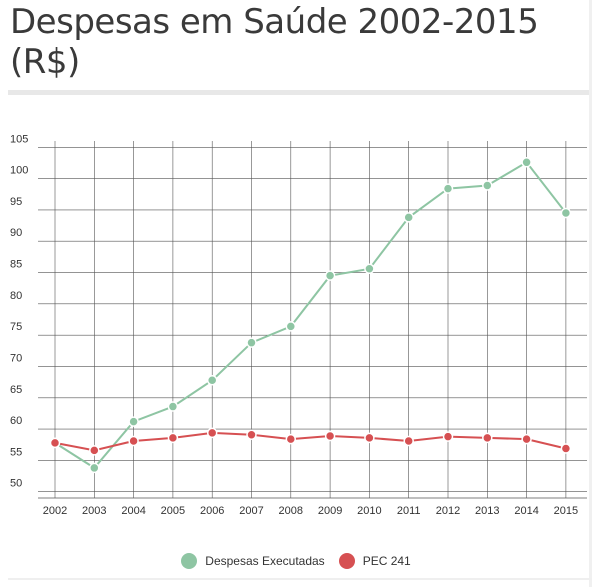  Describe the element at coordinates (173, 511) in the screenshot. I see `x-tick-label: 2005` at that location.